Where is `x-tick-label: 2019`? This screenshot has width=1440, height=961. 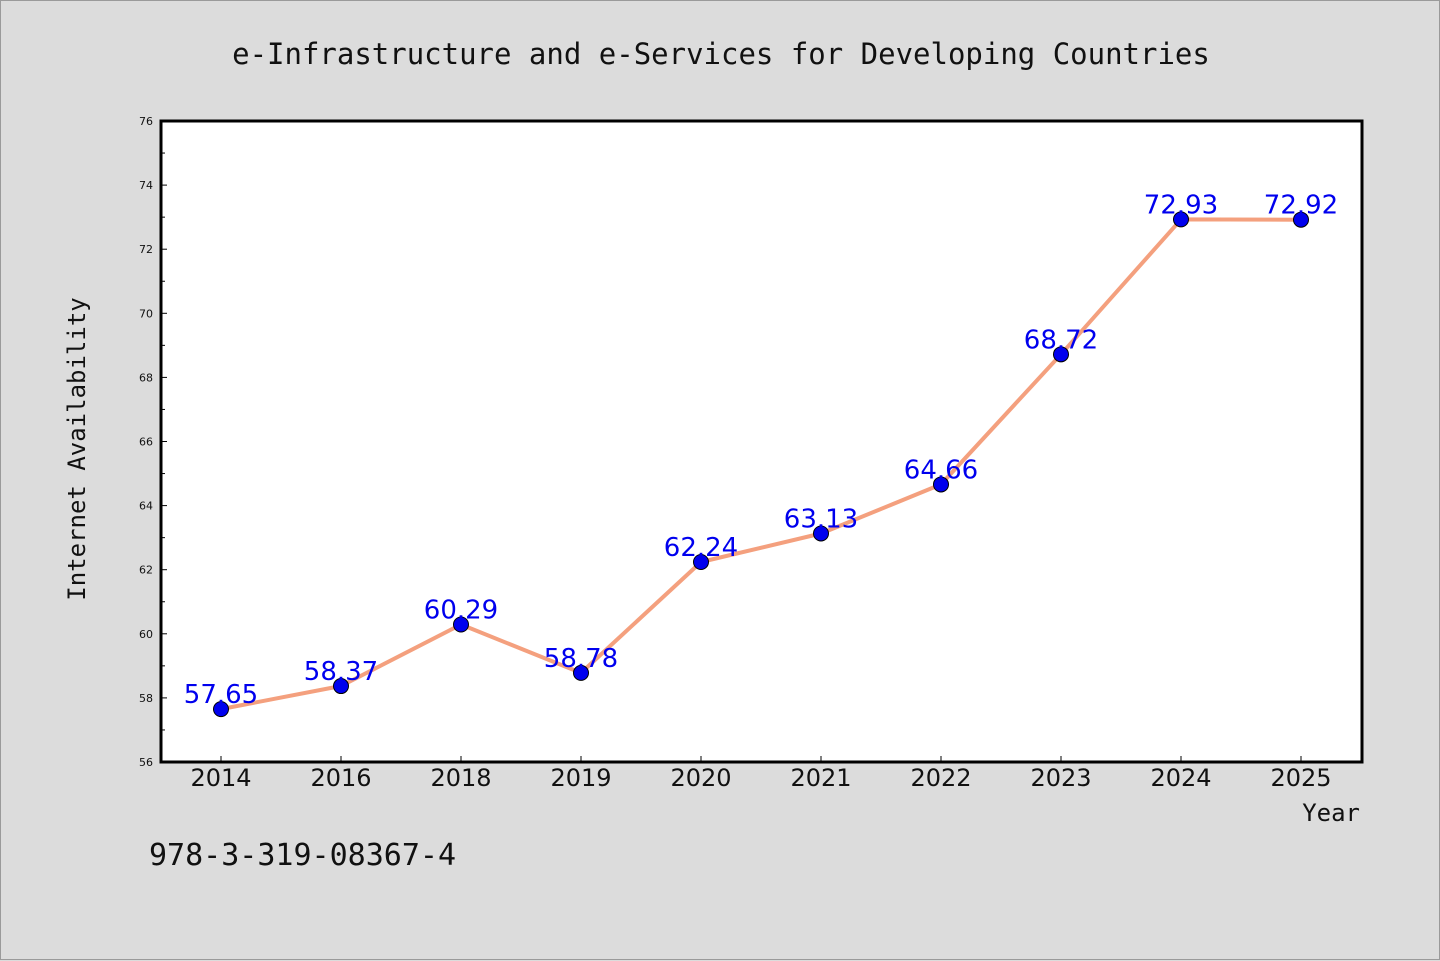 x-tick-label: 2019 is located at coordinates (580, 778).